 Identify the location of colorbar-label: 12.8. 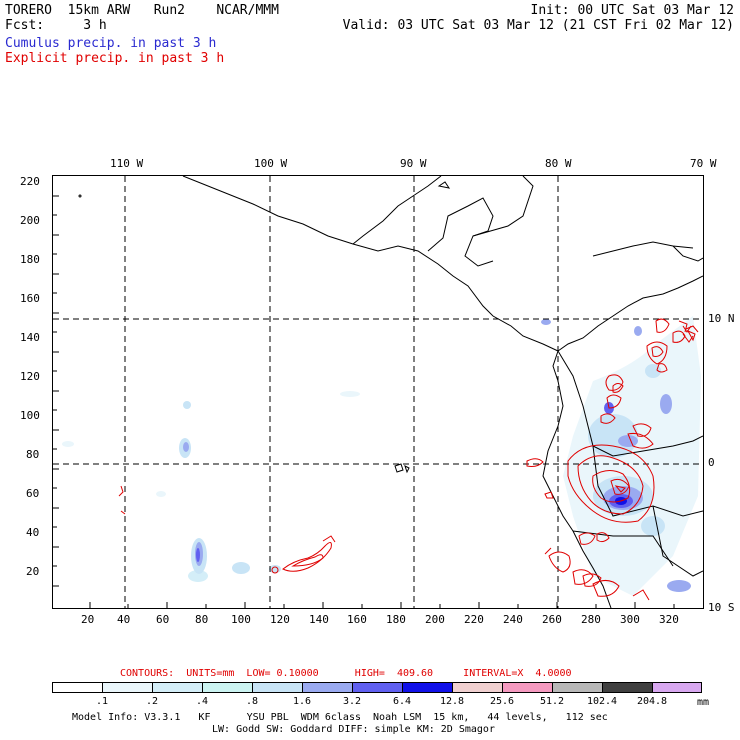
(452, 701).